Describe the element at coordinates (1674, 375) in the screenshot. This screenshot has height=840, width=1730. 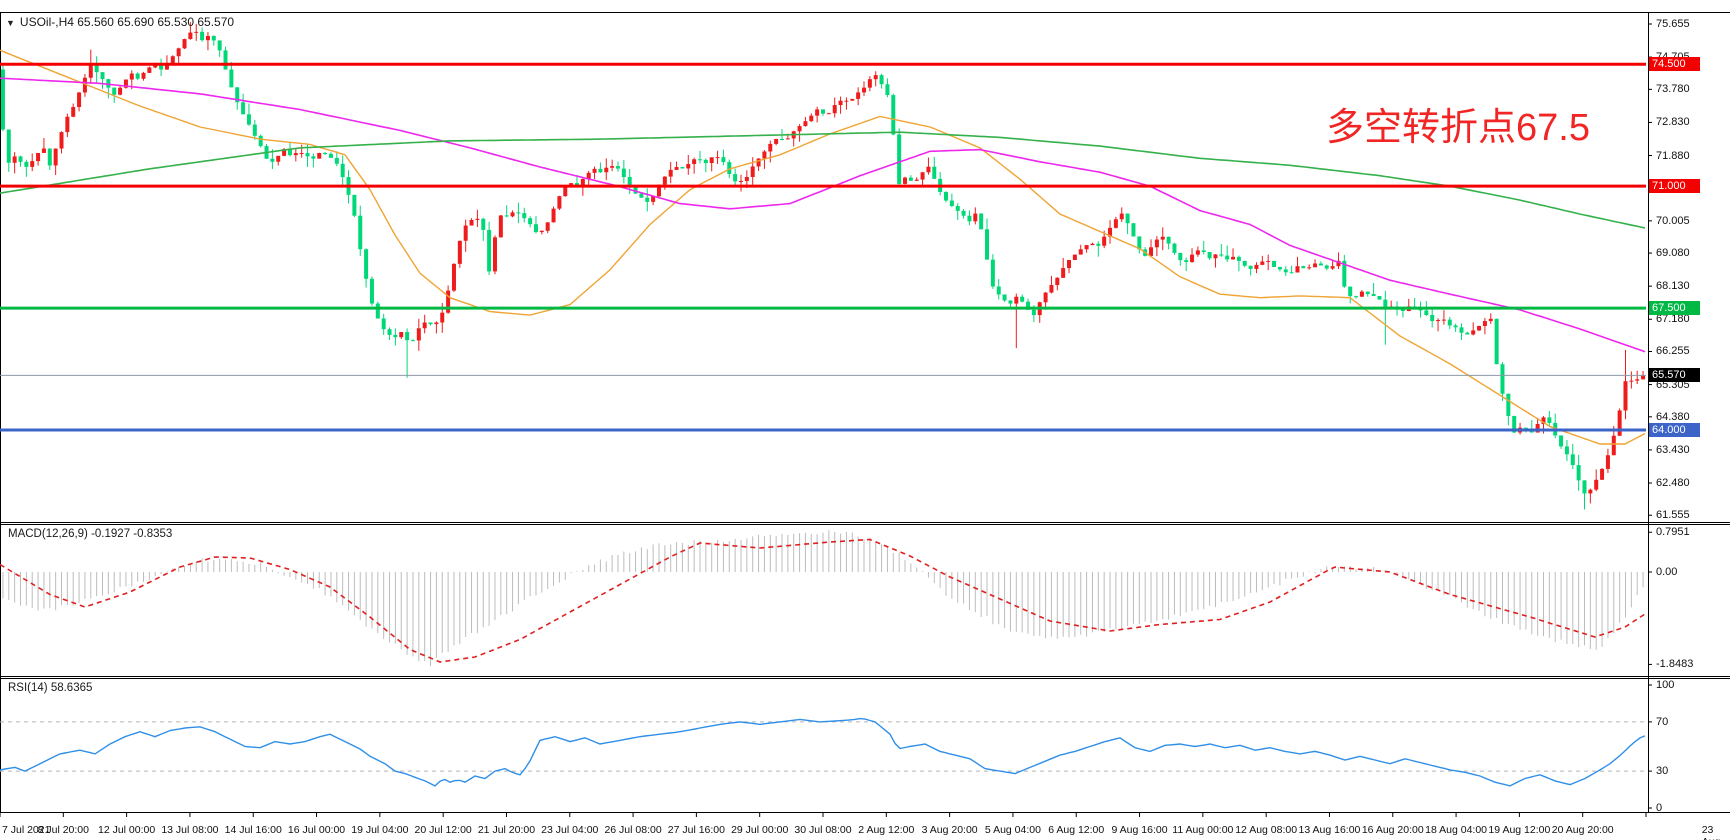
I see `price-level-tag: 65.570` at that location.